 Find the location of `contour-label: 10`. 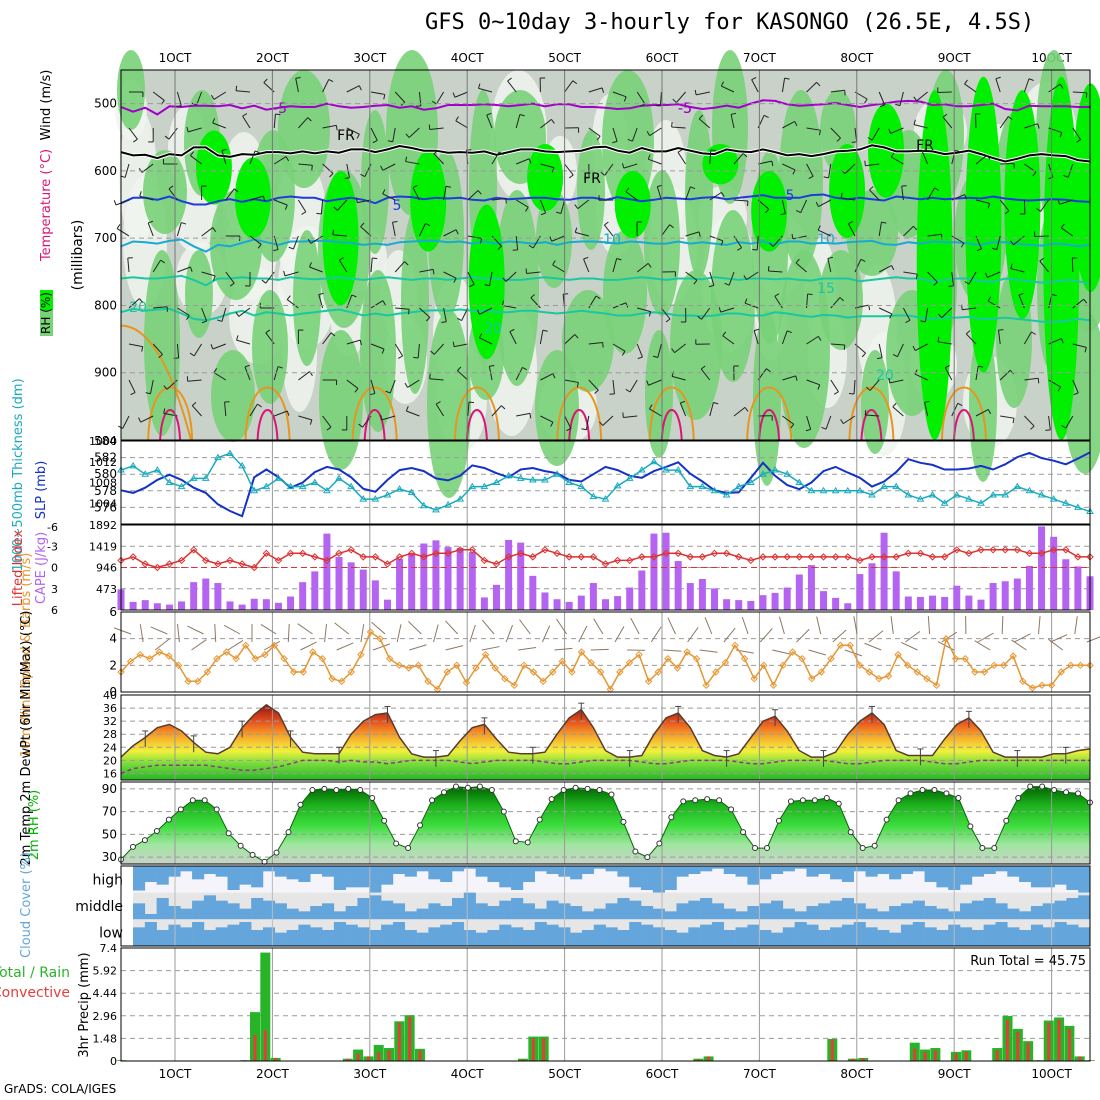

contour-label: 10 is located at coordinates (612, 240).